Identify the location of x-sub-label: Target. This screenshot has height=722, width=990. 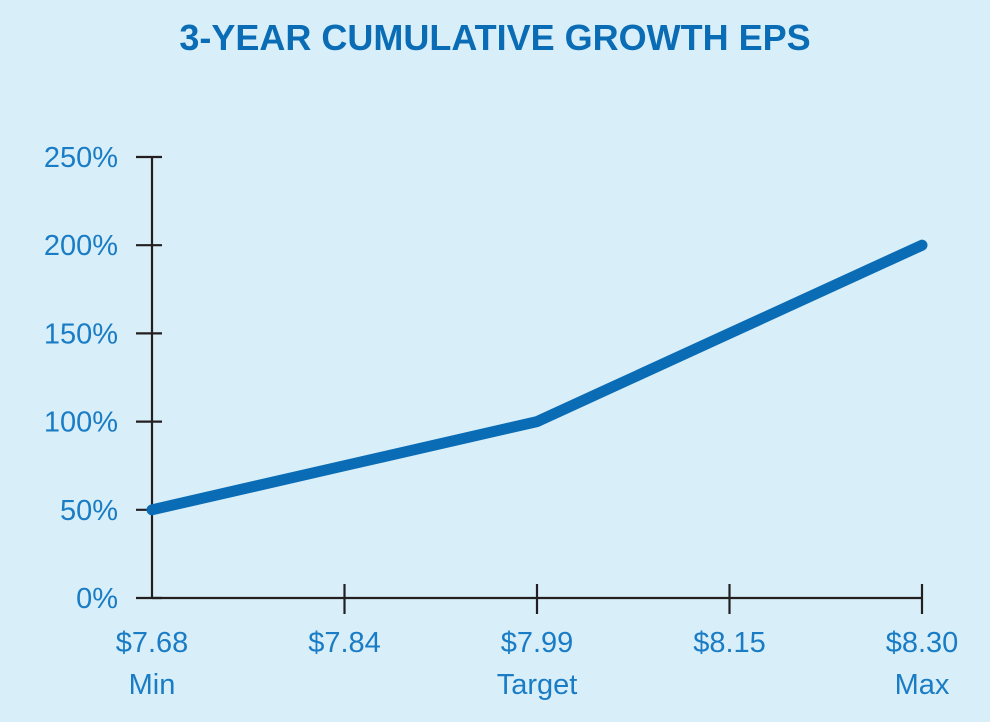
(537, 685).